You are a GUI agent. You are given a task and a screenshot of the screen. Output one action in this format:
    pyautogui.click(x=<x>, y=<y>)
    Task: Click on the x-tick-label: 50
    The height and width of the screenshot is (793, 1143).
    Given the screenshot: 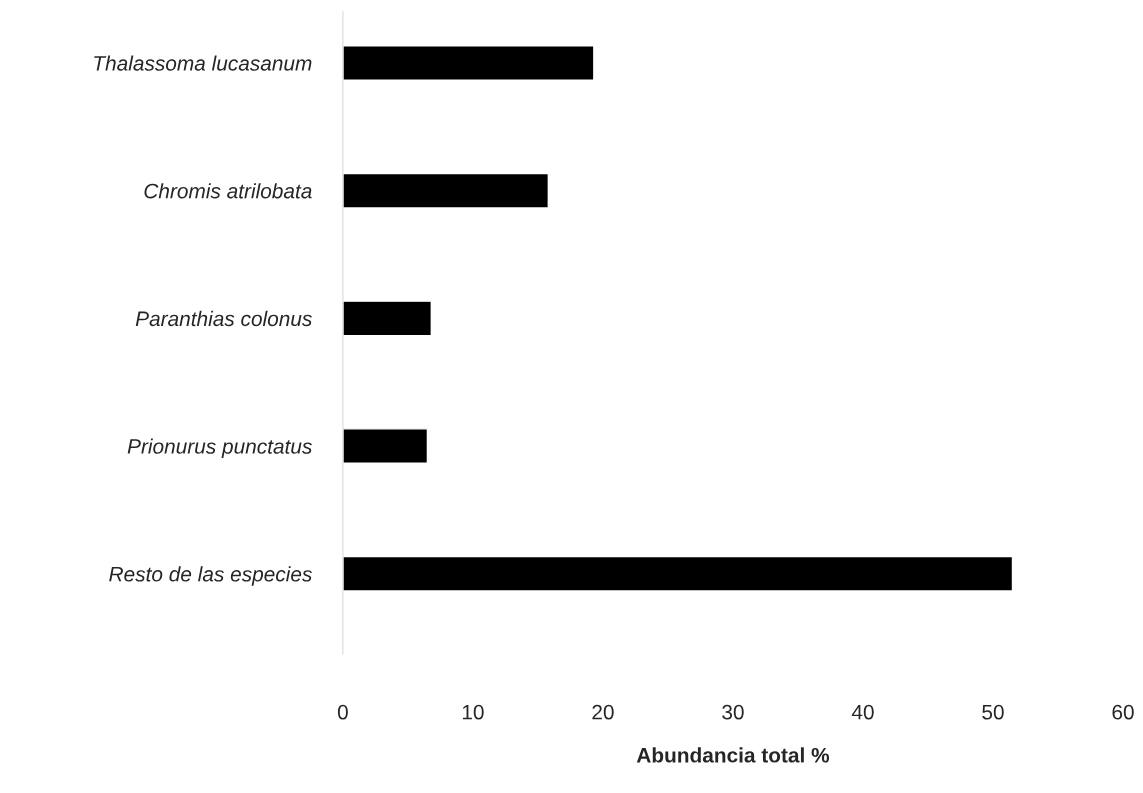 What is the action you would take?
    pyautogui.click(x=993, y=712)
    